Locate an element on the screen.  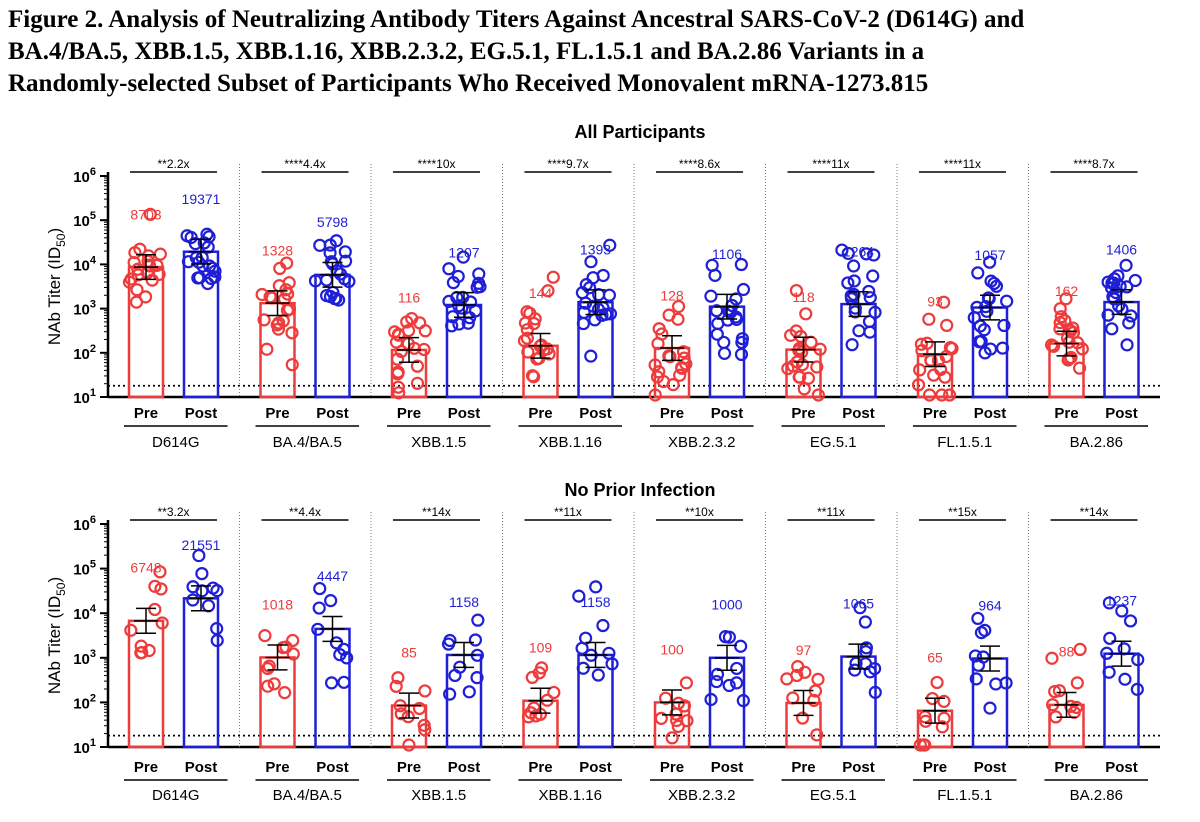
comparison-label: ****11x is located at coordinates (830, 164).